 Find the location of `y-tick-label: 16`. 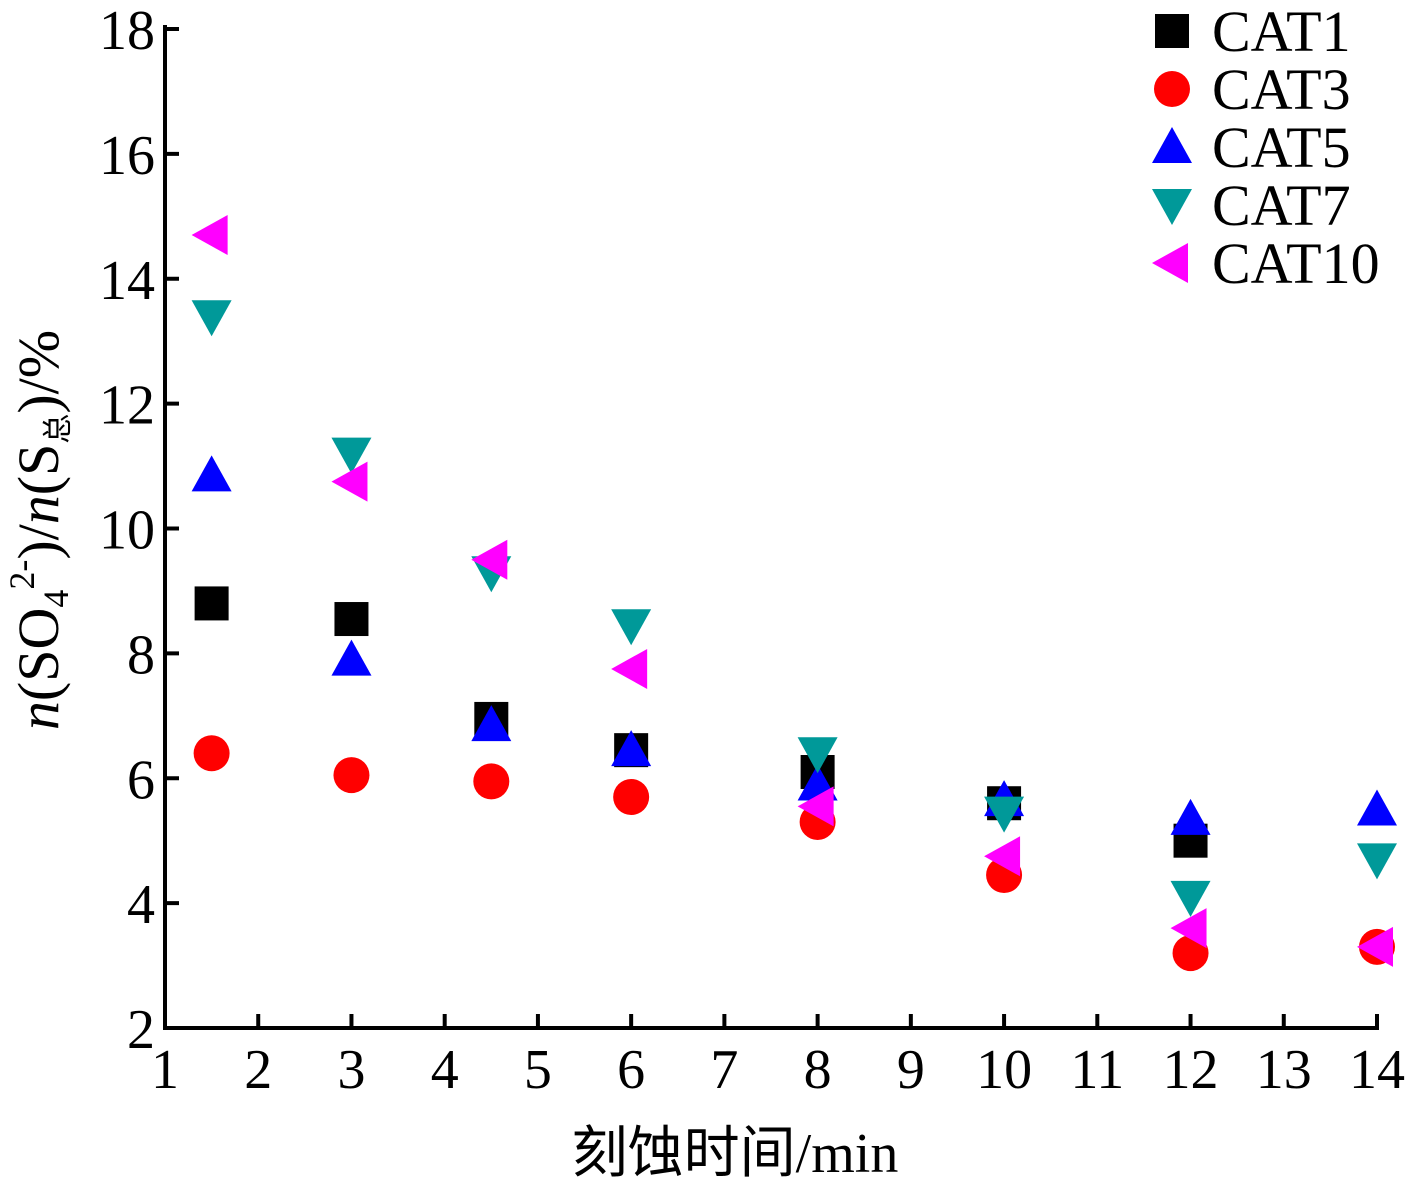

y-tick-label: 16 is located at coordinates (127, 156).